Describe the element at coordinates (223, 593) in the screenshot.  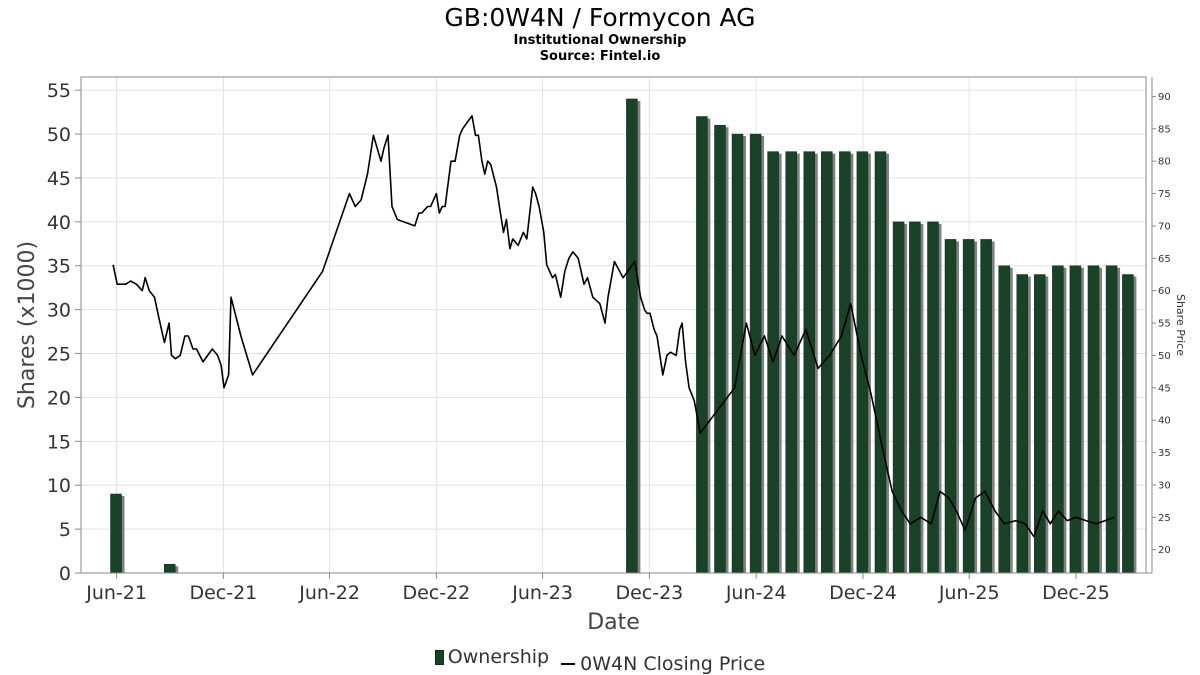
I see `x-tick-label: Dec-21` at that location.